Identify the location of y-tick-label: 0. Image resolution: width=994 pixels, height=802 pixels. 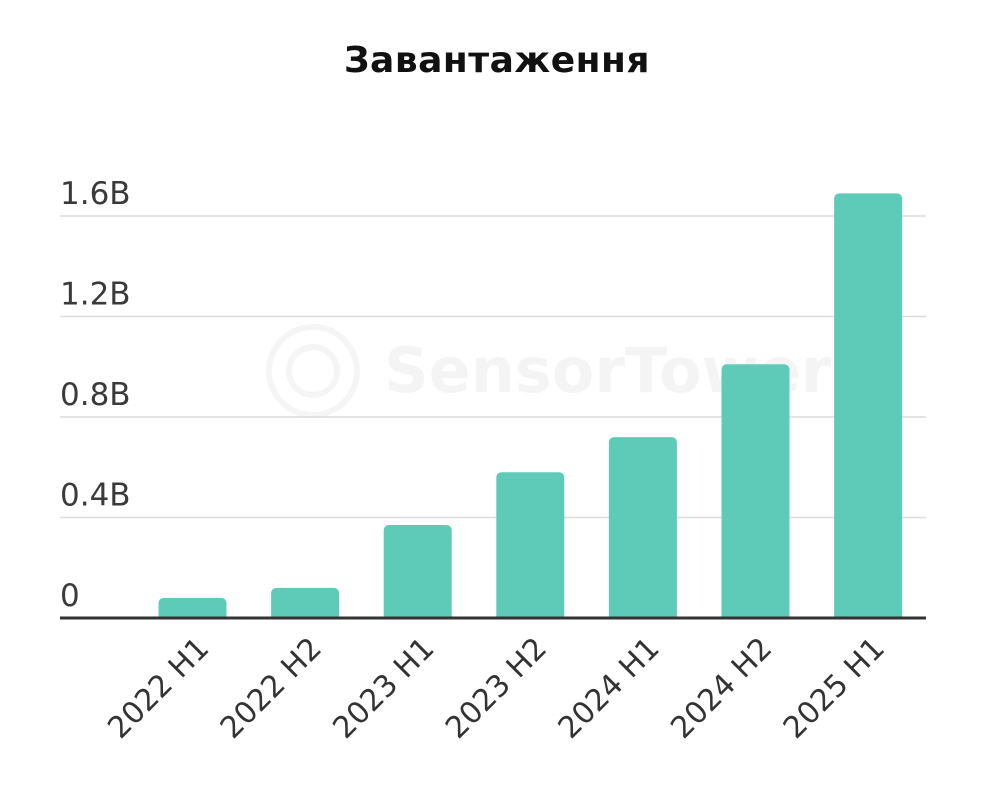
(70, 596).